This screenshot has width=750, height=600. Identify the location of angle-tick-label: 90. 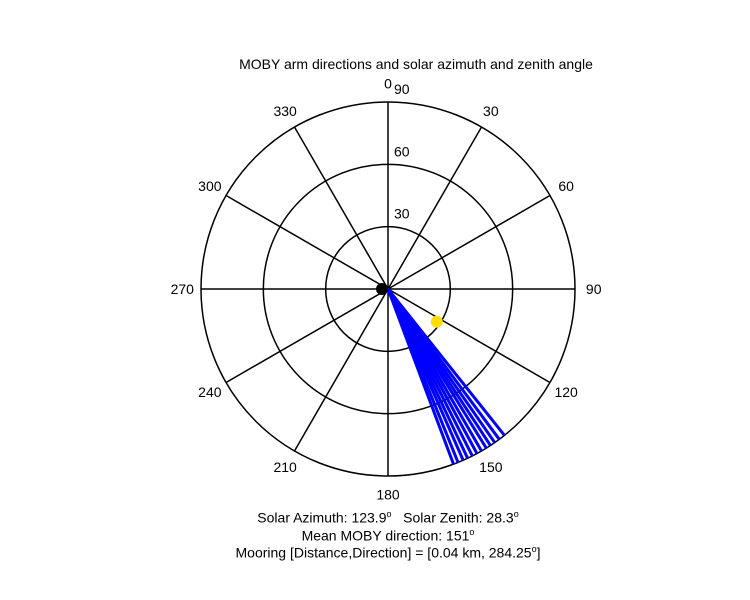
(594, 289).